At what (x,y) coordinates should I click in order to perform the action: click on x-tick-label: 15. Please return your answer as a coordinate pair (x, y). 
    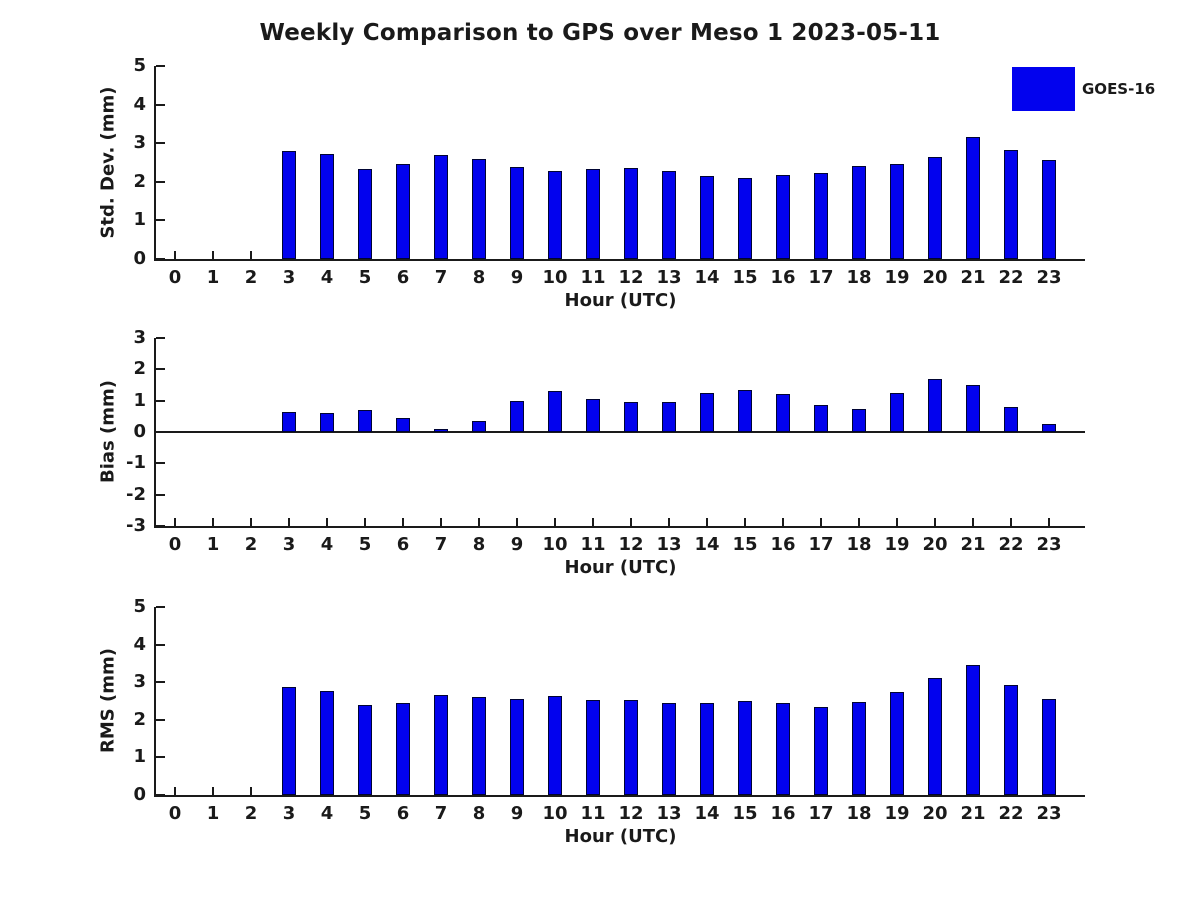
    Looking at the image, I should click on (745, 544).